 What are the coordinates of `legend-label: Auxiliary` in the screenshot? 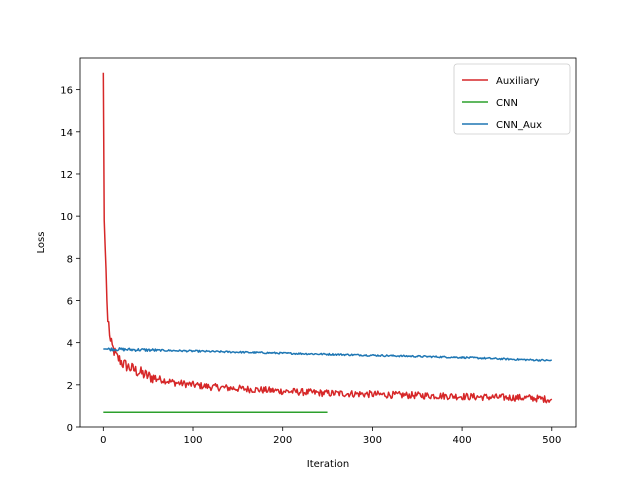 It's located at (518, 81).